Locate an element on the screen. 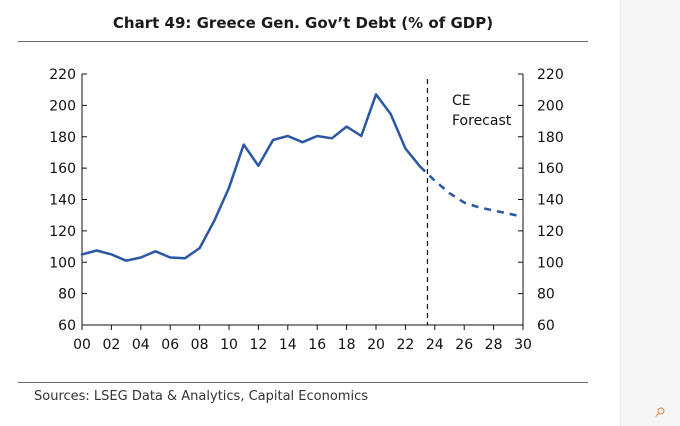 Image resolution: width=680 pixels, height=426 pixels. y-tick-label-left: 200 is located at coordinates (62, 106).